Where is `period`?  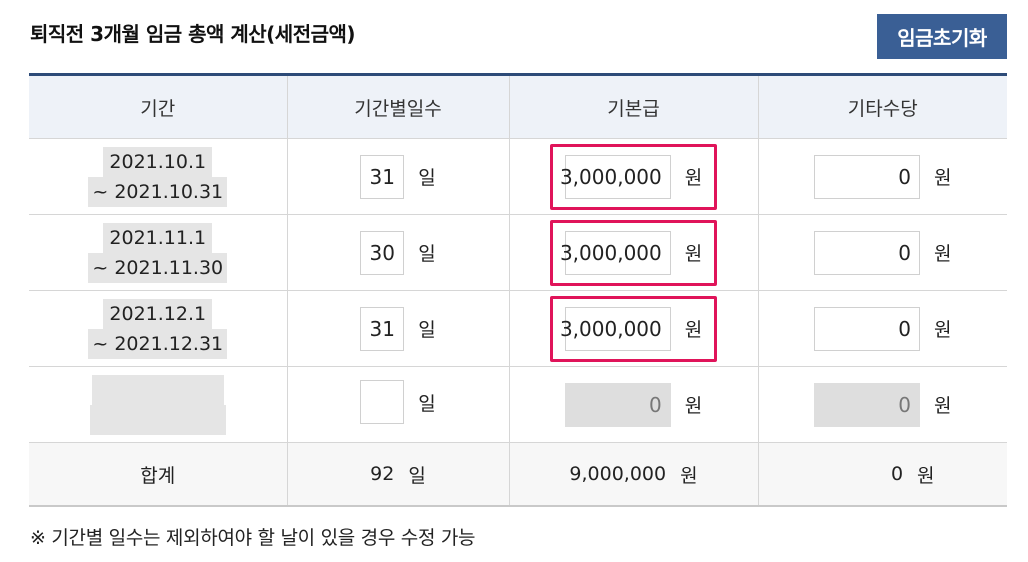 period is located at coordinates (157, 404).